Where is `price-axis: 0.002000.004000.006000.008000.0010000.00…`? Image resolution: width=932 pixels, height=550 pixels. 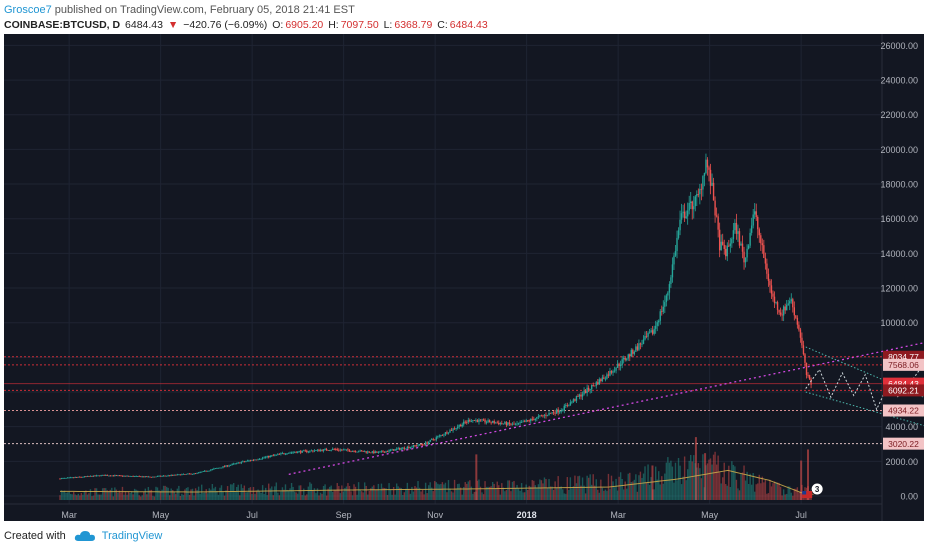
price-axis: 0.002000.004000.006000.008000.0010000.00… is located at coordinates (902, 271).